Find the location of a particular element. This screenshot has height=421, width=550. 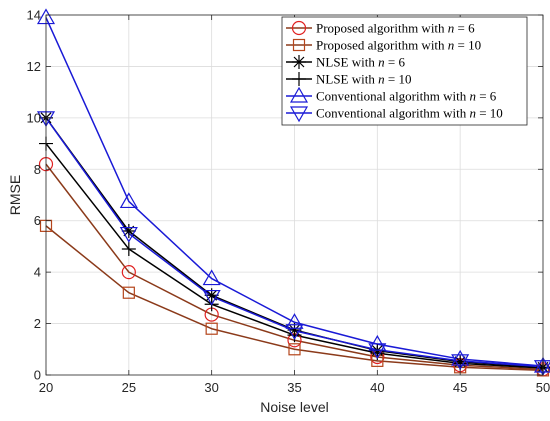

legend-item: Conventional algorithm with n = 6 is located at coordinates (391, 95).